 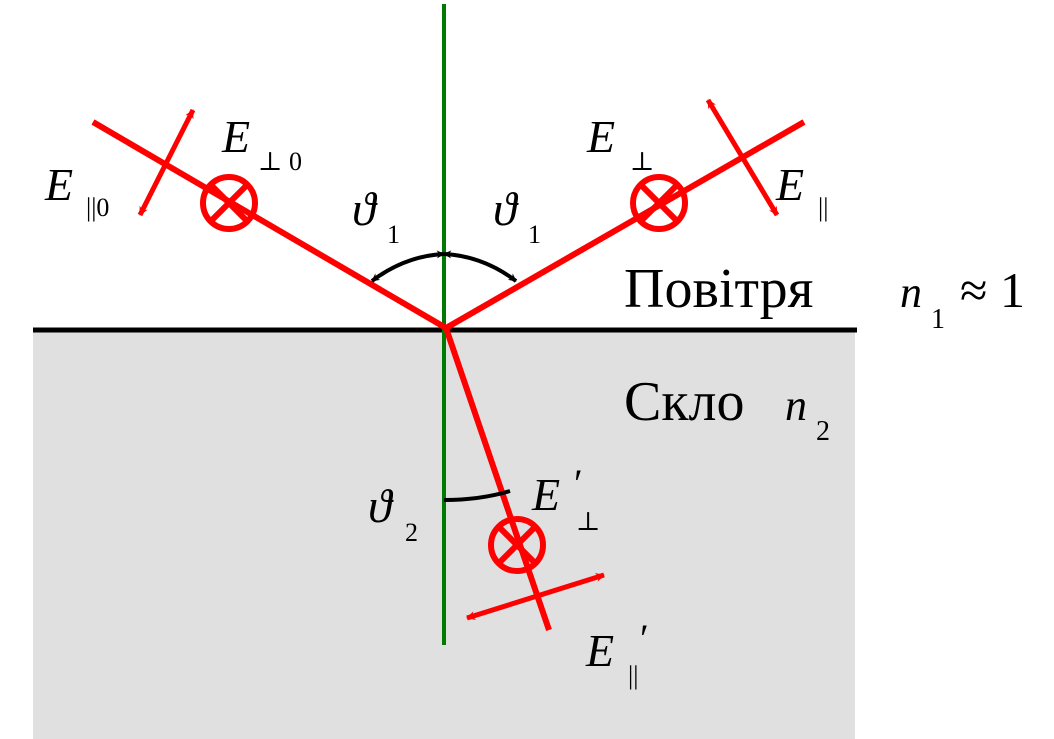 What do you see at coordinates (480, 266) in the screenshot?
I see `reflection-angle-arc` at bounding box center [480, 266].